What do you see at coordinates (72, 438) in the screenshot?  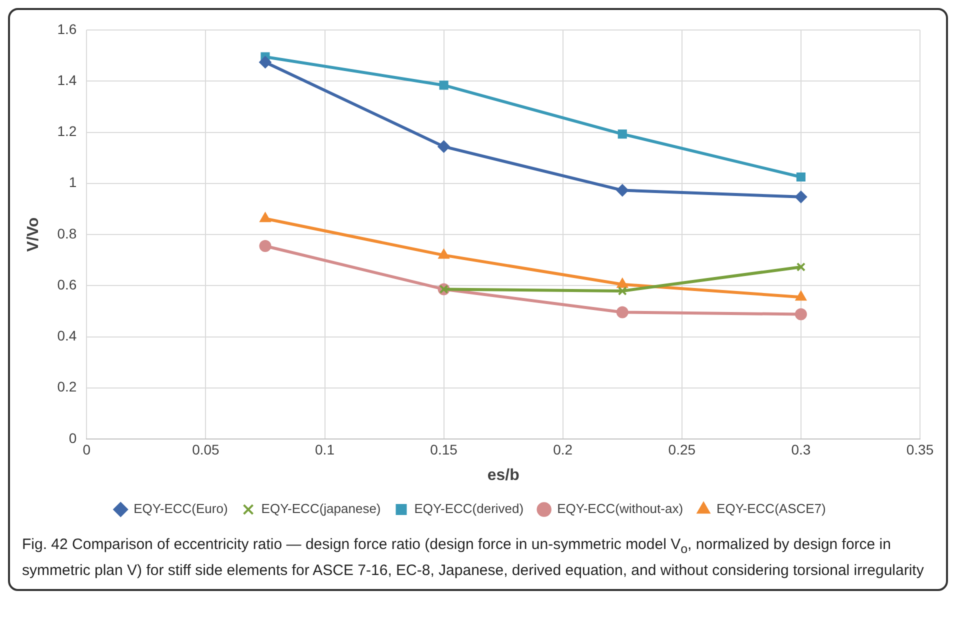 I see `y-tick-label: 0` at bounding box center [72, 438].